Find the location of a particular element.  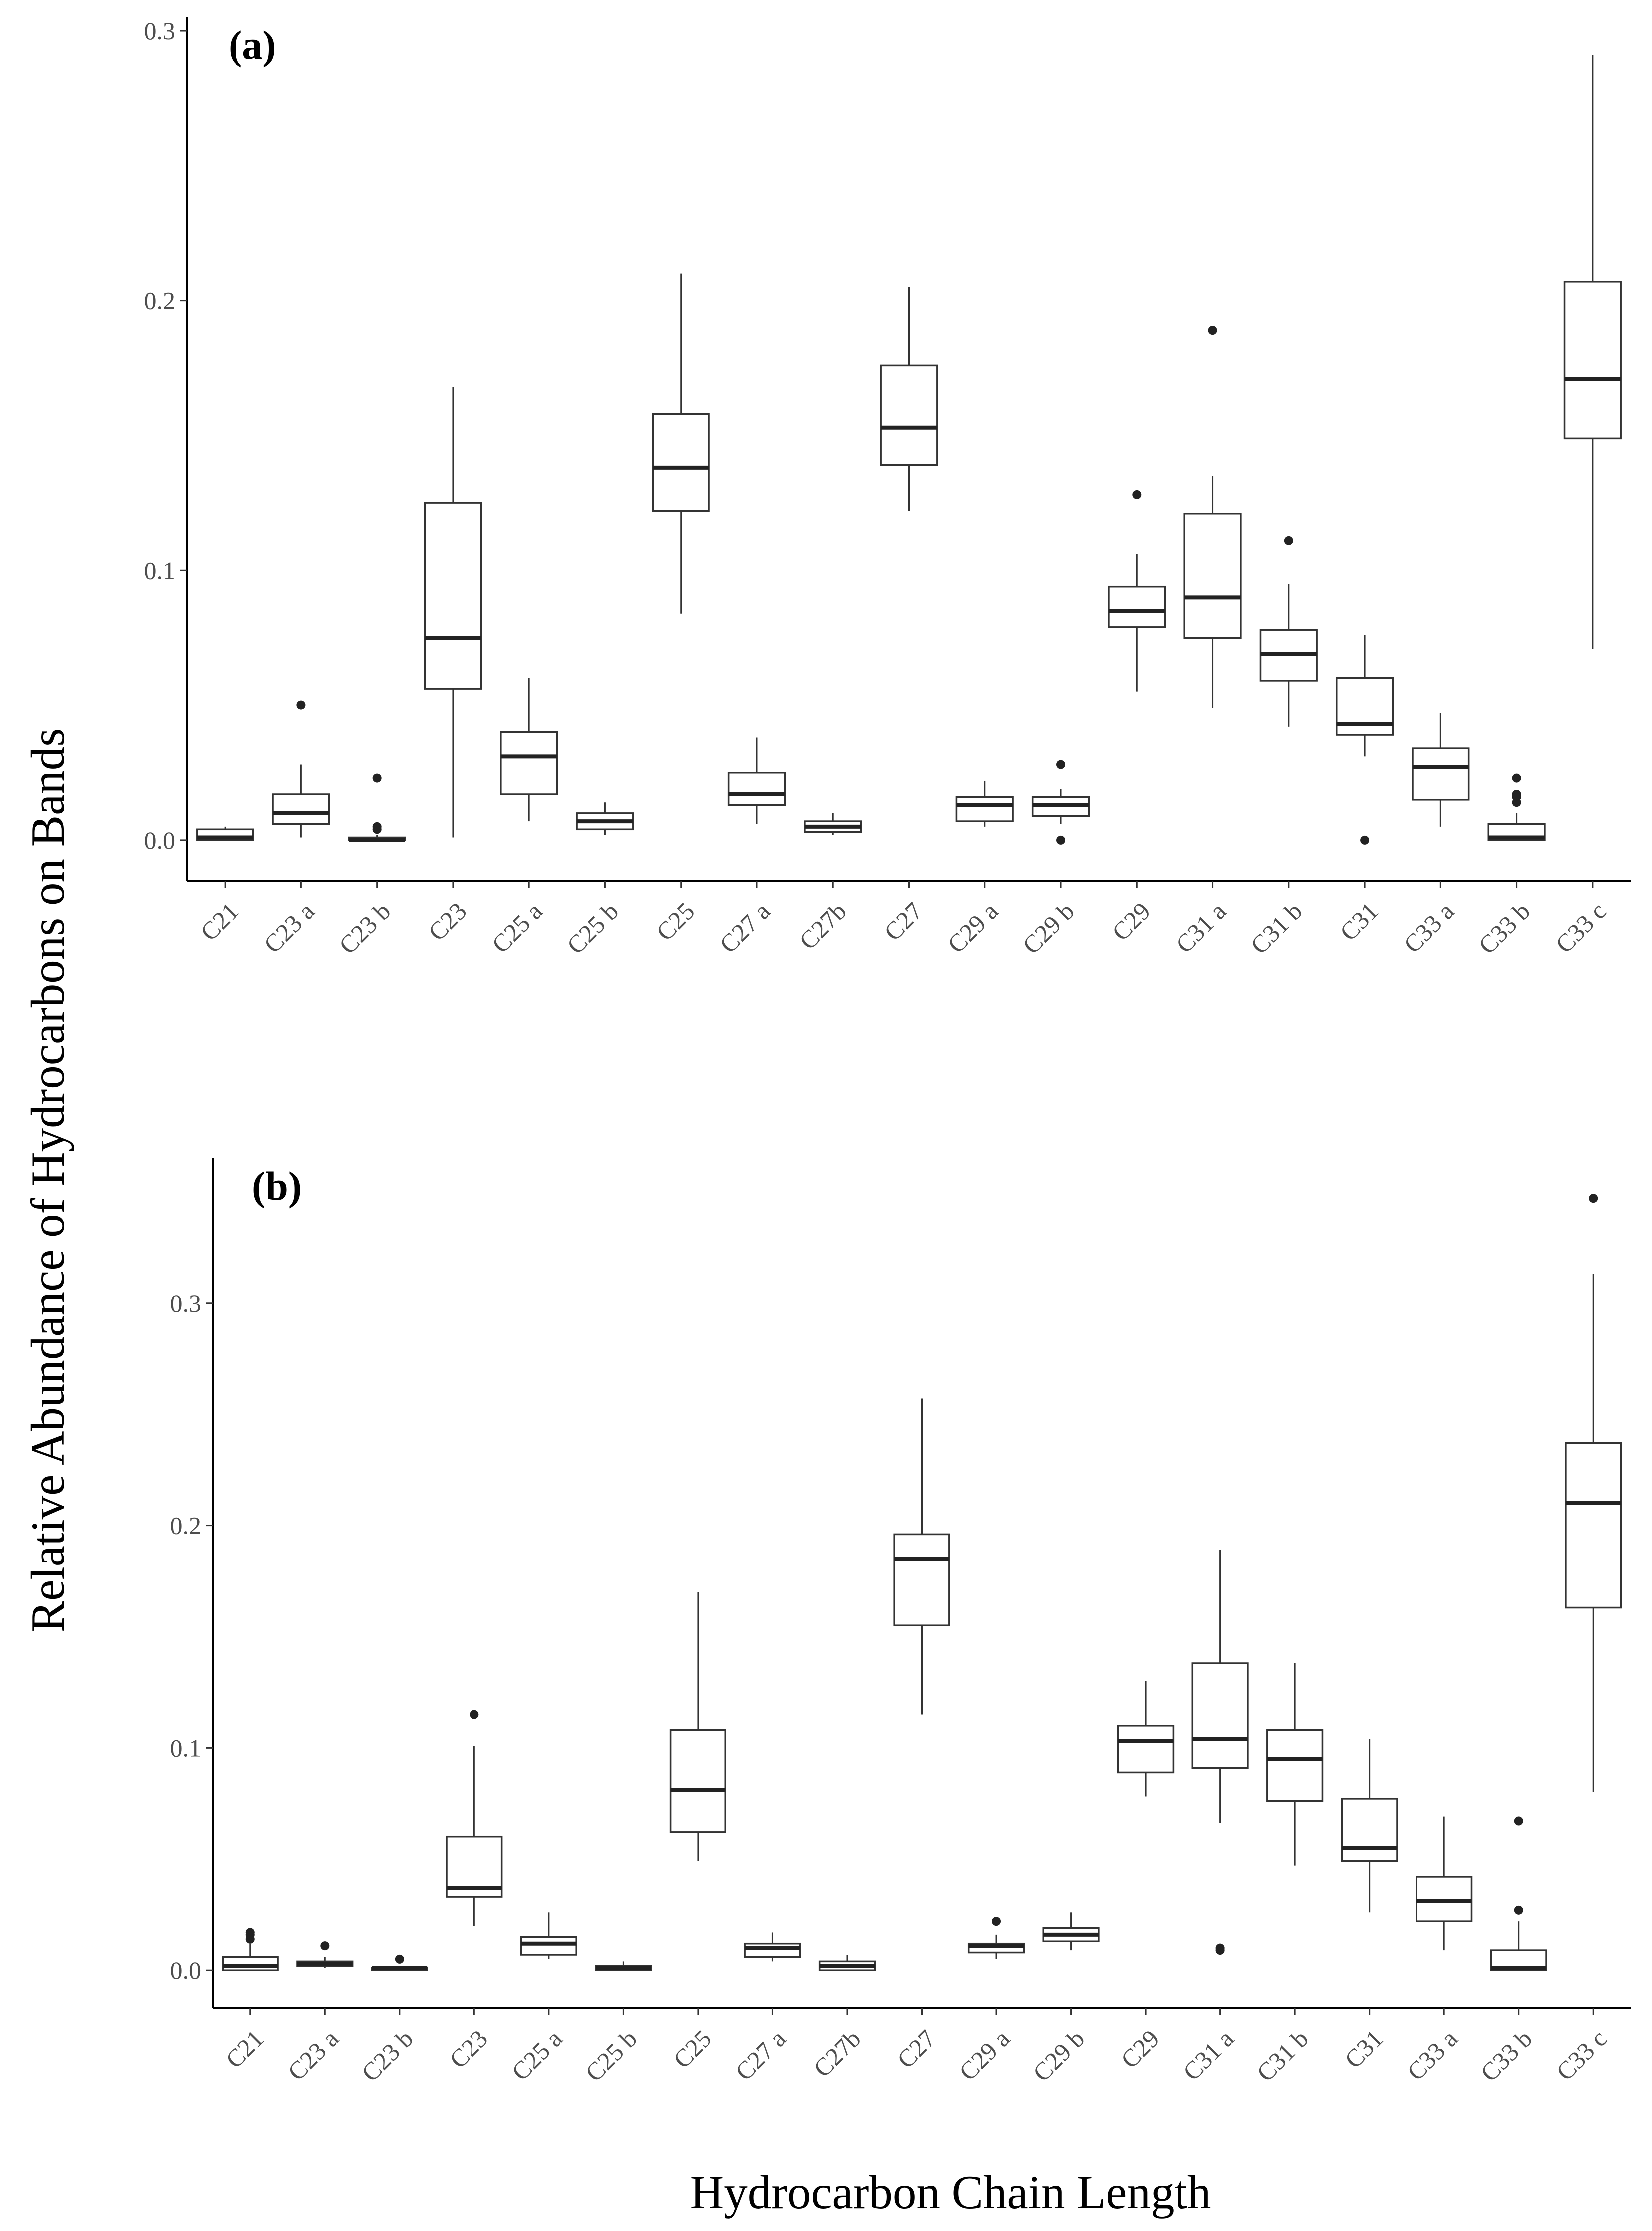

y-tick-label: 0.1 is located at coordinates (186, 1748).